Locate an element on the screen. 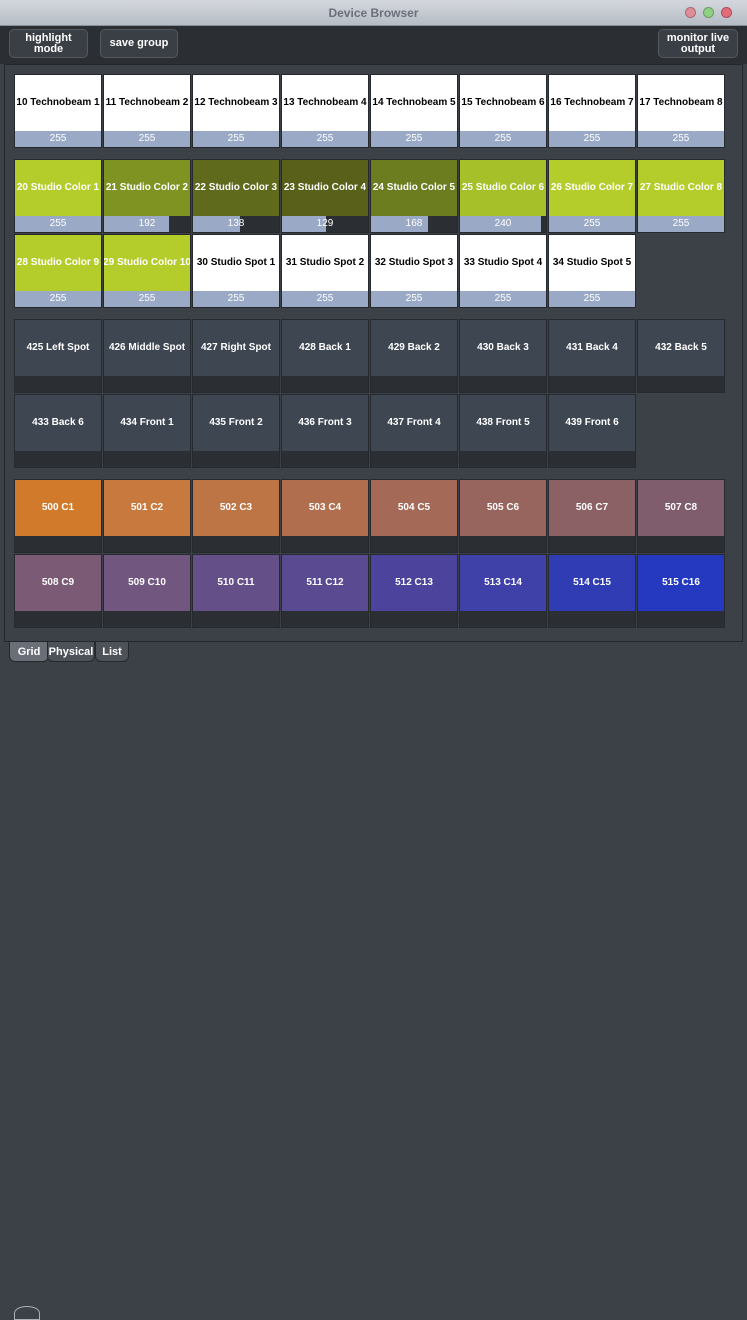 This screenshot has width=747, height=1320. device-tile: 15 Technobeam 6 255 is located at coordinates (503, 111).